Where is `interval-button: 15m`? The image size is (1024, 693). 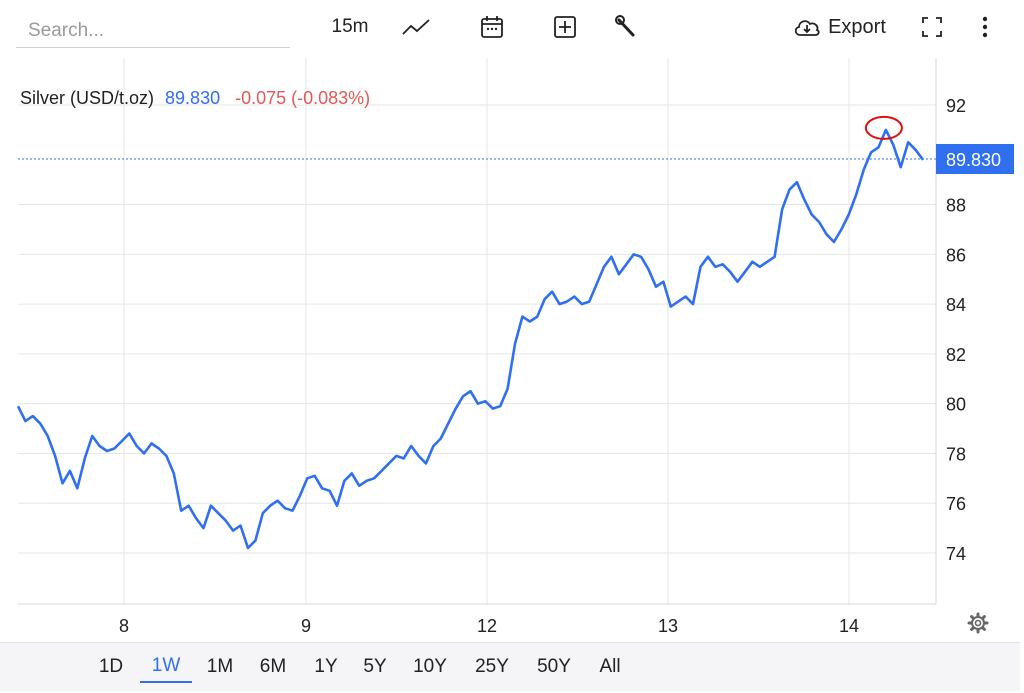
interval-button: 15m is located at coordinates (350, 26).